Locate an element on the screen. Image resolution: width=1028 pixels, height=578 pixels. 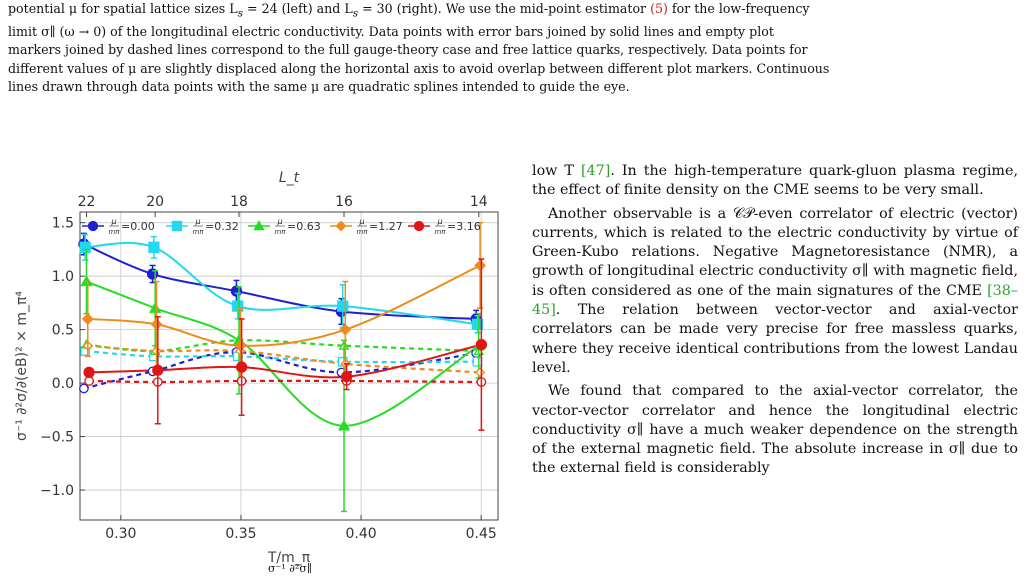
x-tick-label: 0.40 is located at coordinates (360, 534).